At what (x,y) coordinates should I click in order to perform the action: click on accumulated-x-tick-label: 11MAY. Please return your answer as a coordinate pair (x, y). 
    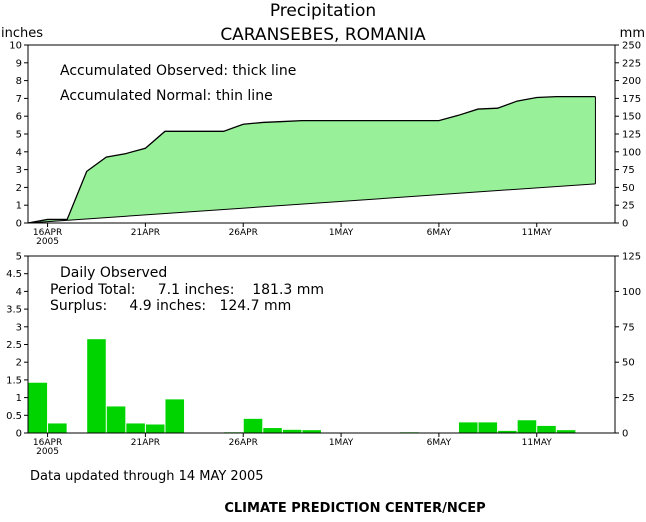
    Looking at the image, I should click on (537, 233).